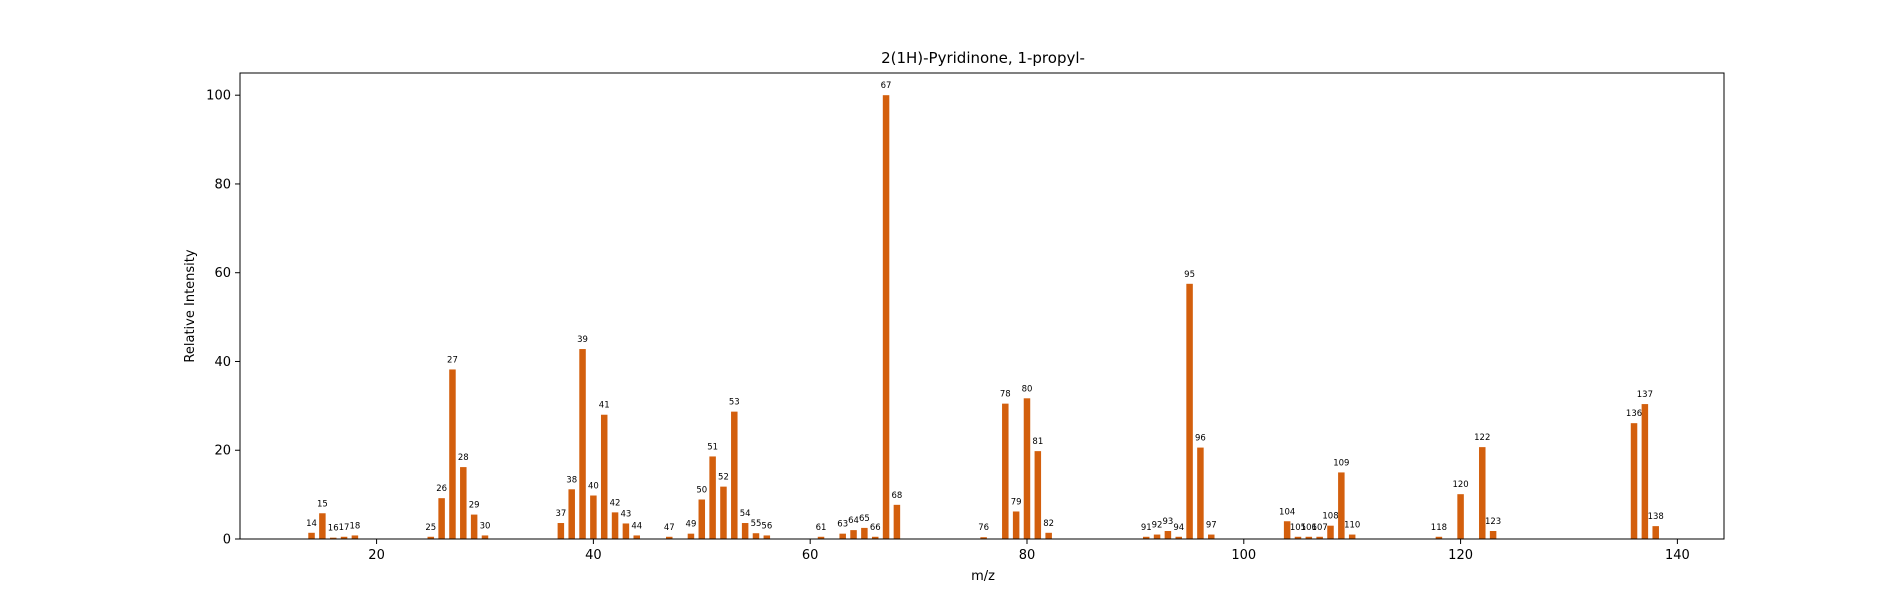 The width and height of the screenshot is (1900, 600). Describe the element at coordinates (344, 528) in the screenshot. I see `bar-label-mz-17: 17` at that location.